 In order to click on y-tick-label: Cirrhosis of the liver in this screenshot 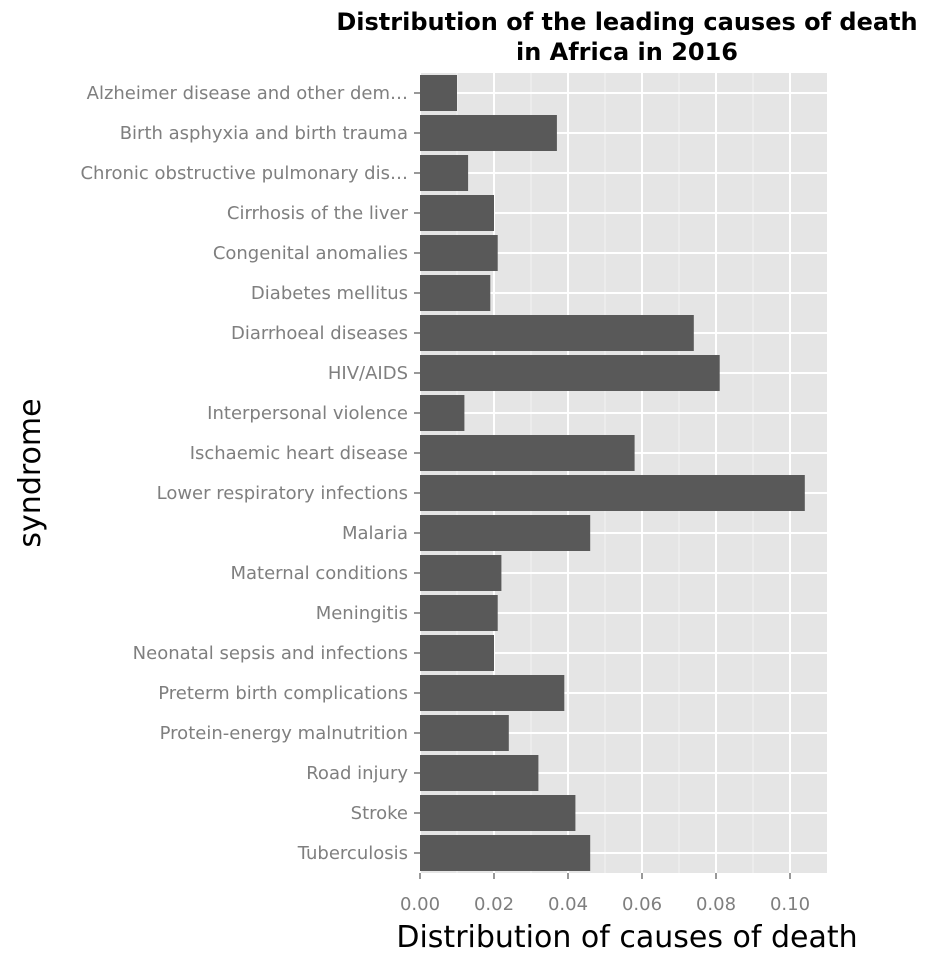, I will do `click(318, 213)`.